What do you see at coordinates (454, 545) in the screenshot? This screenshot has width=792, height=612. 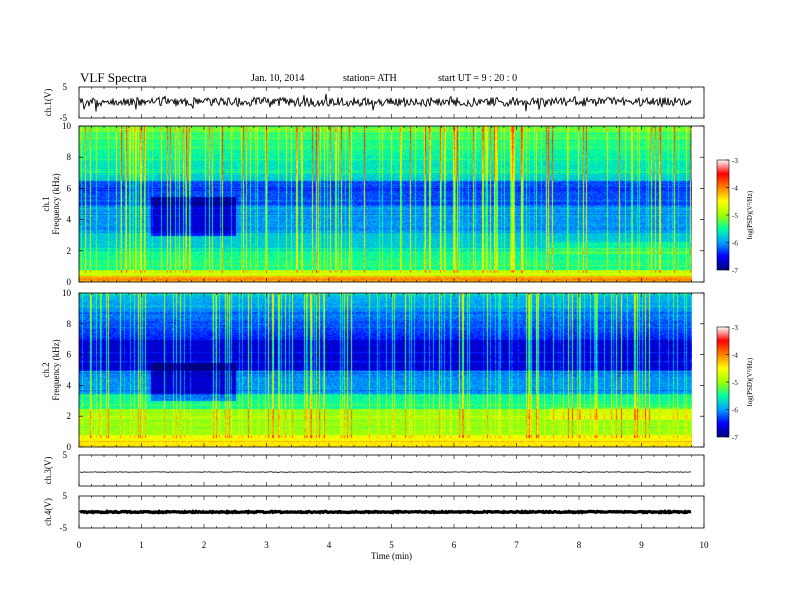 I see `x-tick-label-6: 6` at bounding box center [454, 545].